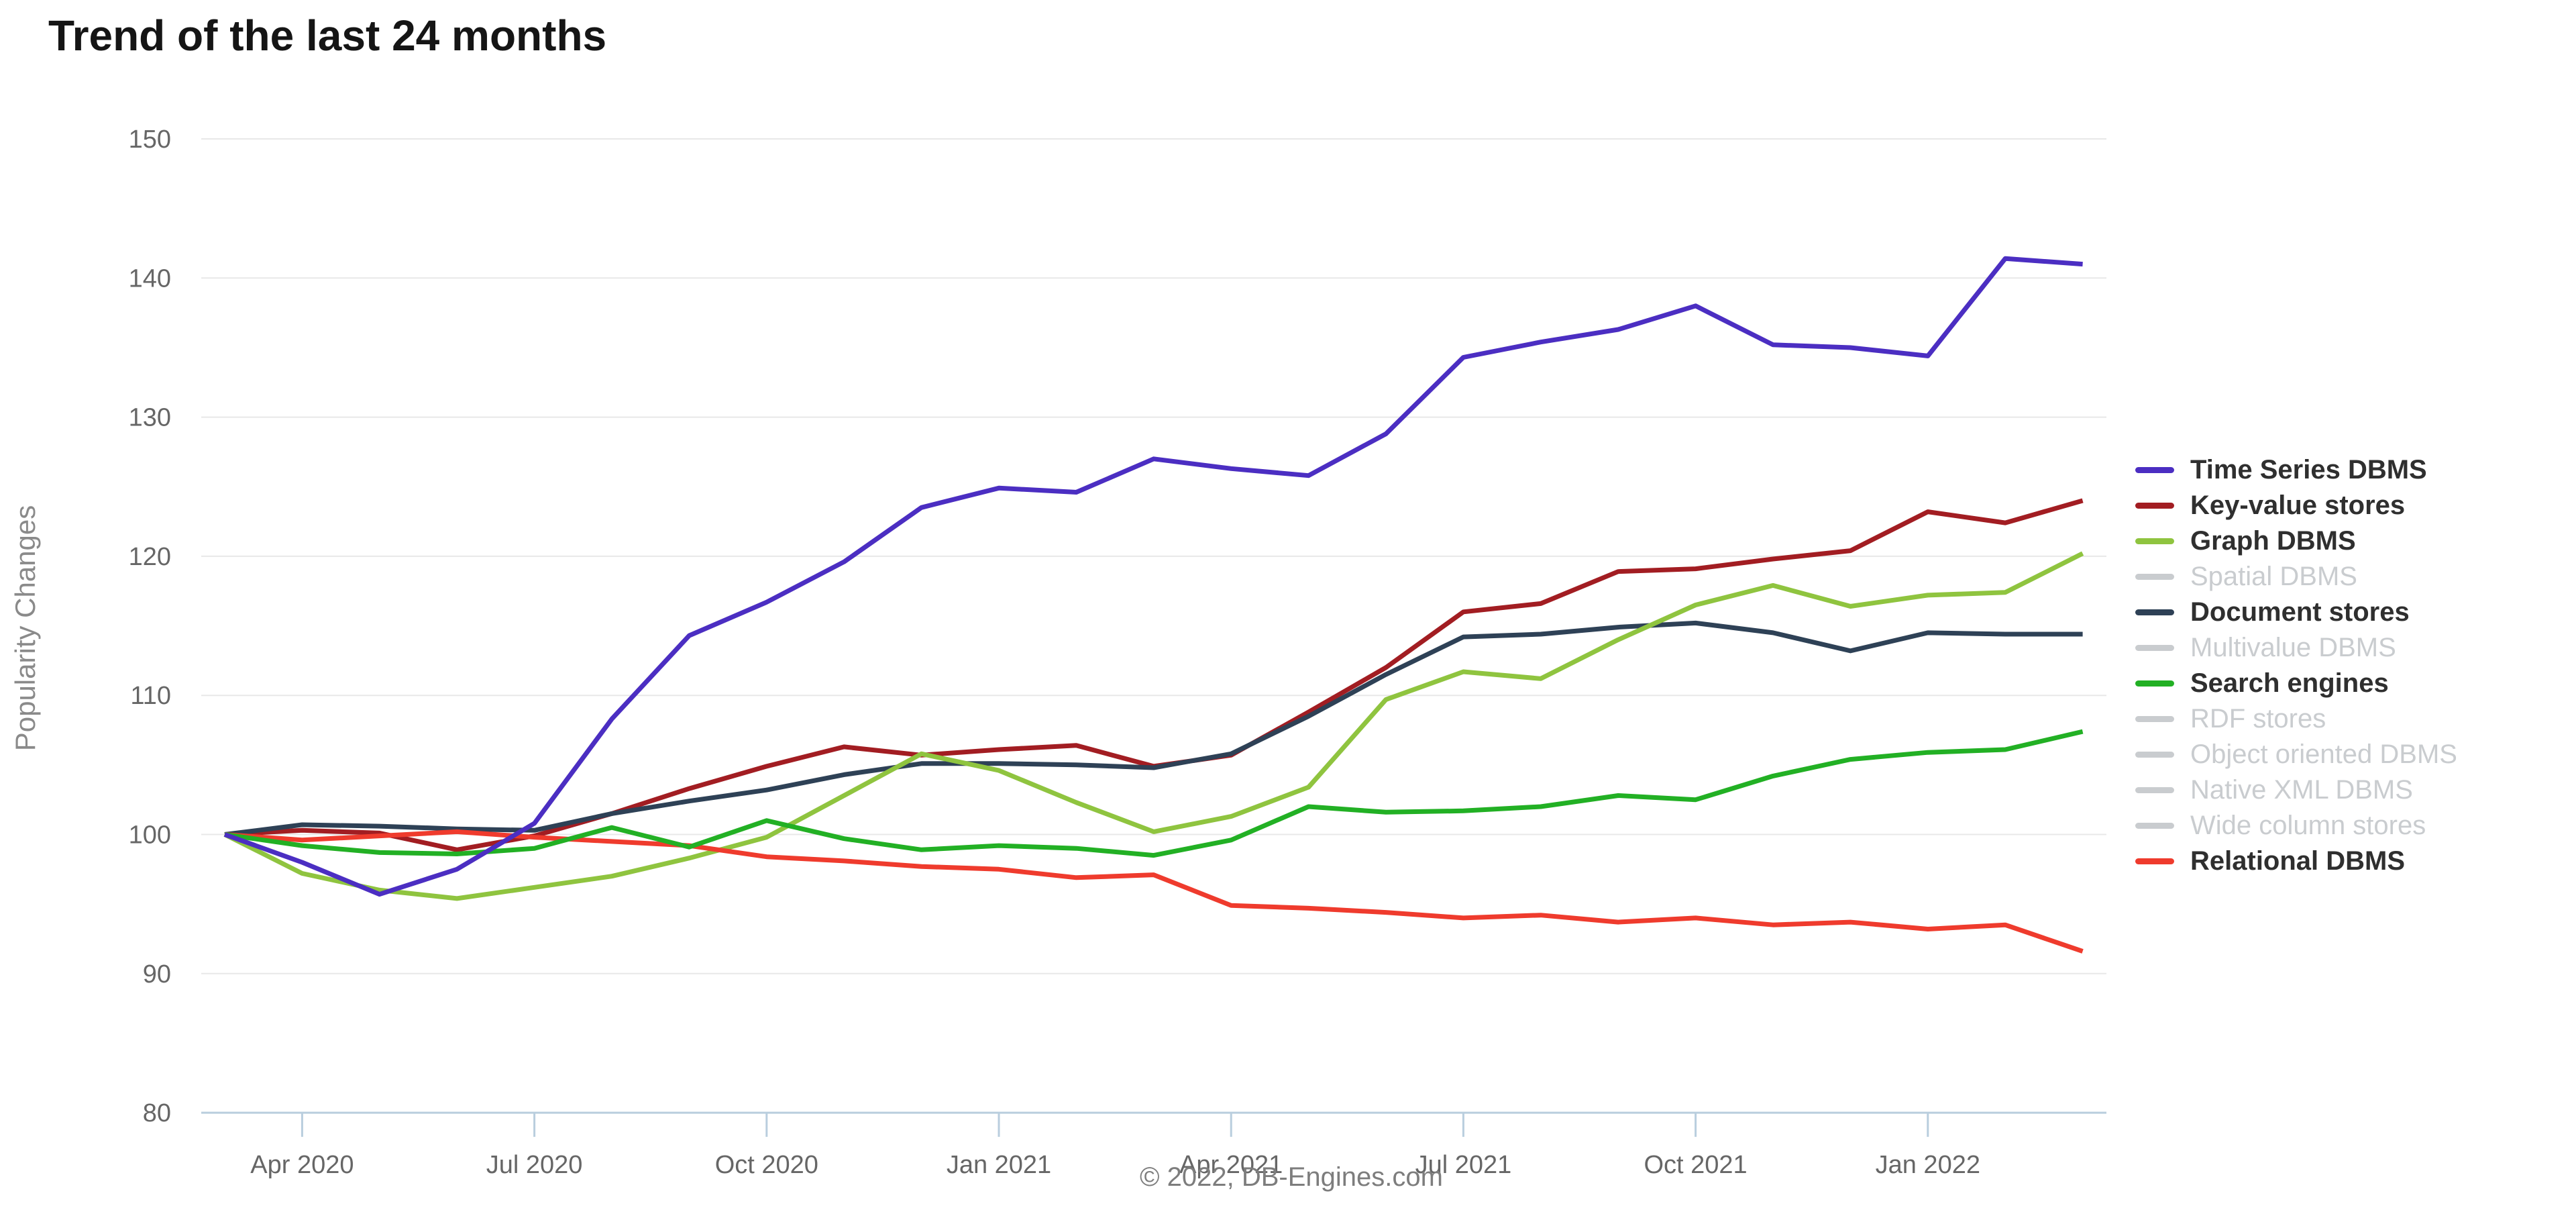 Image resolution: width=2576 pixels, height=1218 pixels. I want to click on x-tick-label: Apr 2020, so click(302, 1165).